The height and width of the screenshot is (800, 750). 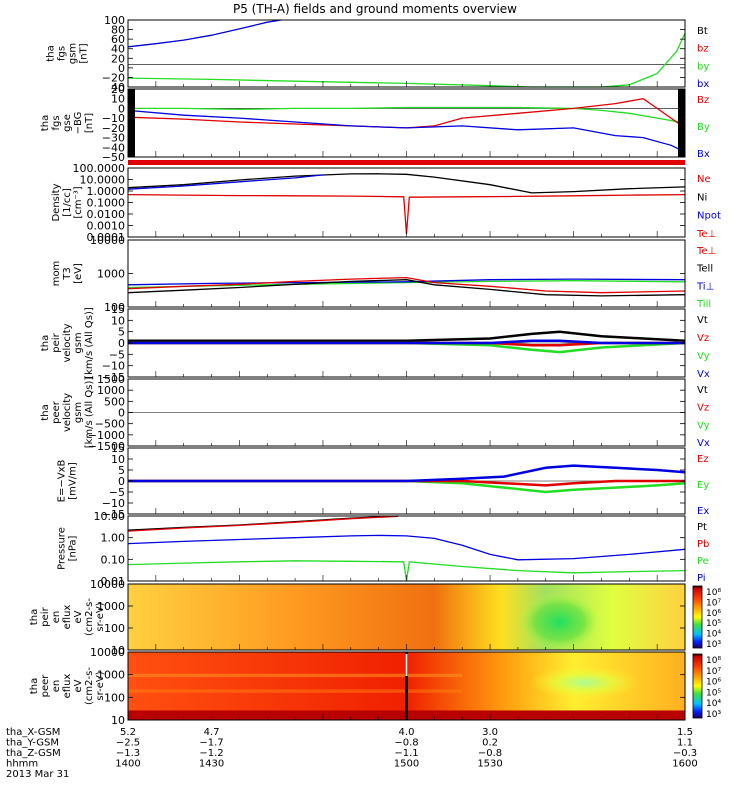 What do you see at coordinates (111, 675) in the screenshot?
I see `y-tick-label: 1000` at bounding box center [111, 675].